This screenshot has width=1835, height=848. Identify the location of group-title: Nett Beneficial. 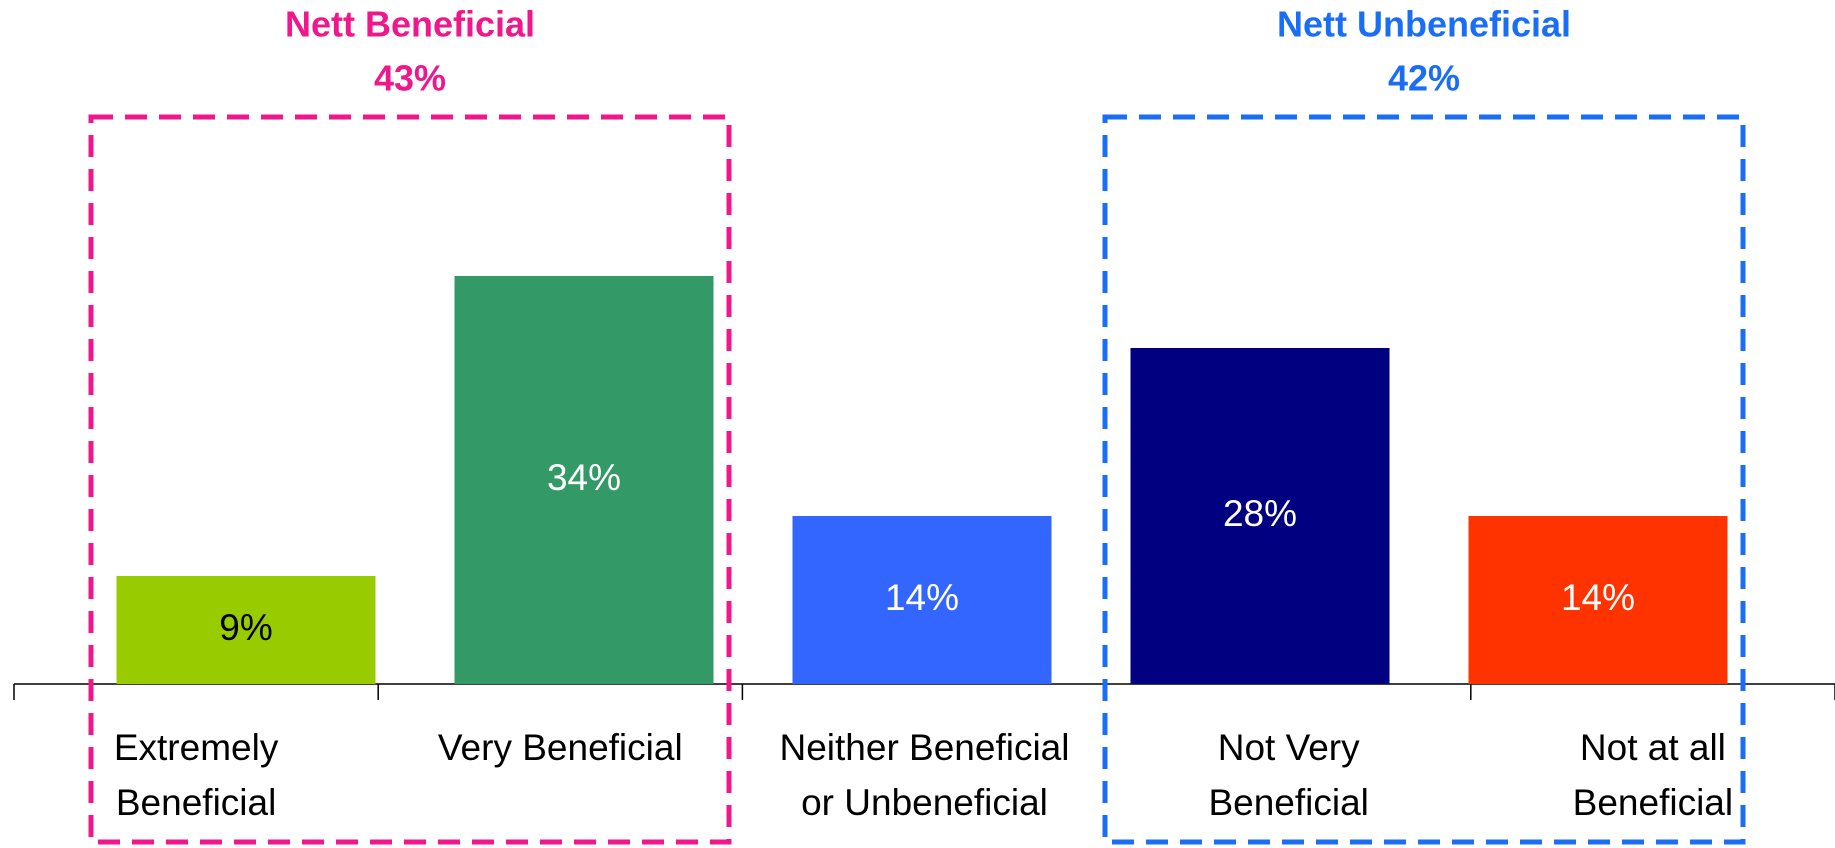
(410, 24).